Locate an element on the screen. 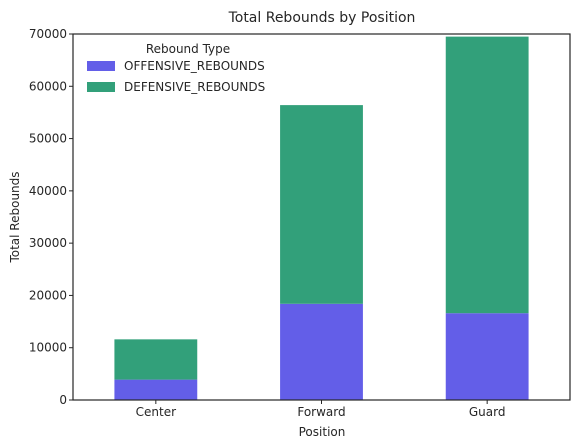  y-tick-label: 0 is located at coordinates (63, 400).